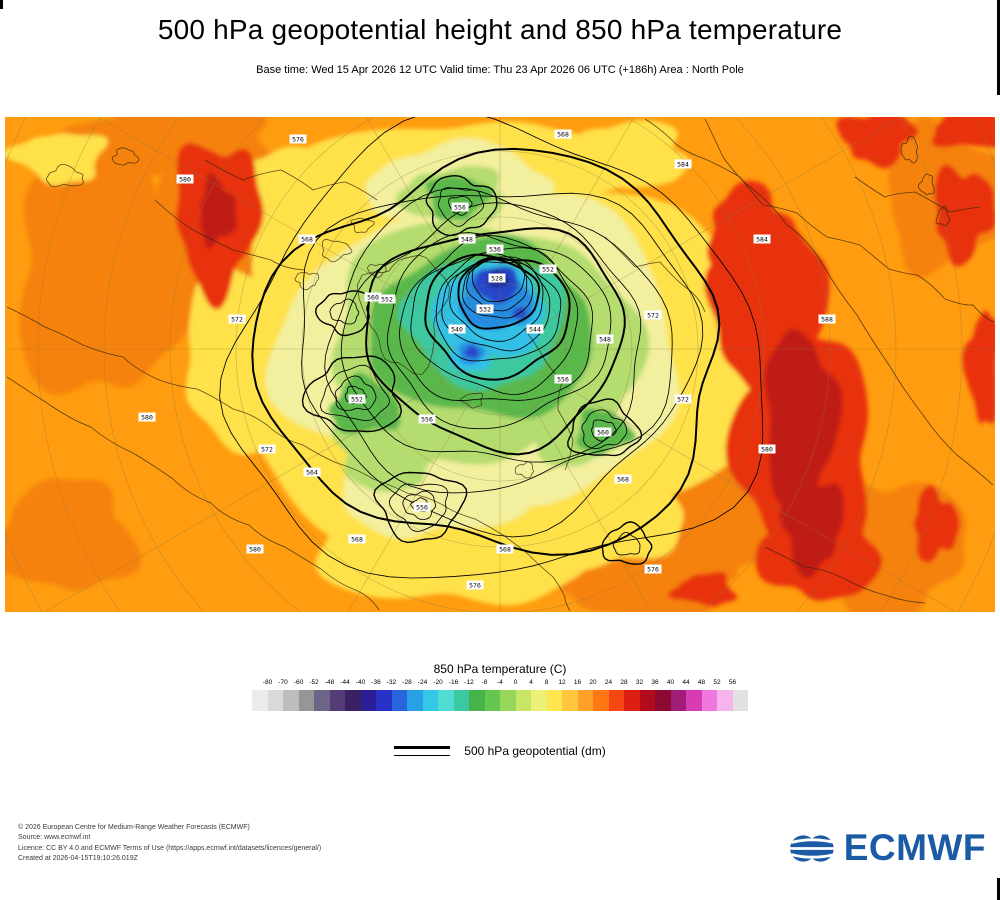  I want to click on svg-text: 532, so click(485, 310).